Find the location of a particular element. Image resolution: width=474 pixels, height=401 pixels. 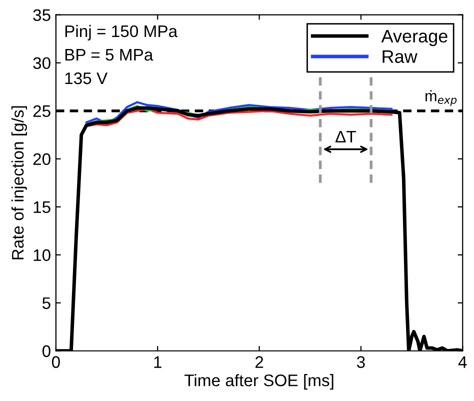

line-series is located at coordinates (238, 112).